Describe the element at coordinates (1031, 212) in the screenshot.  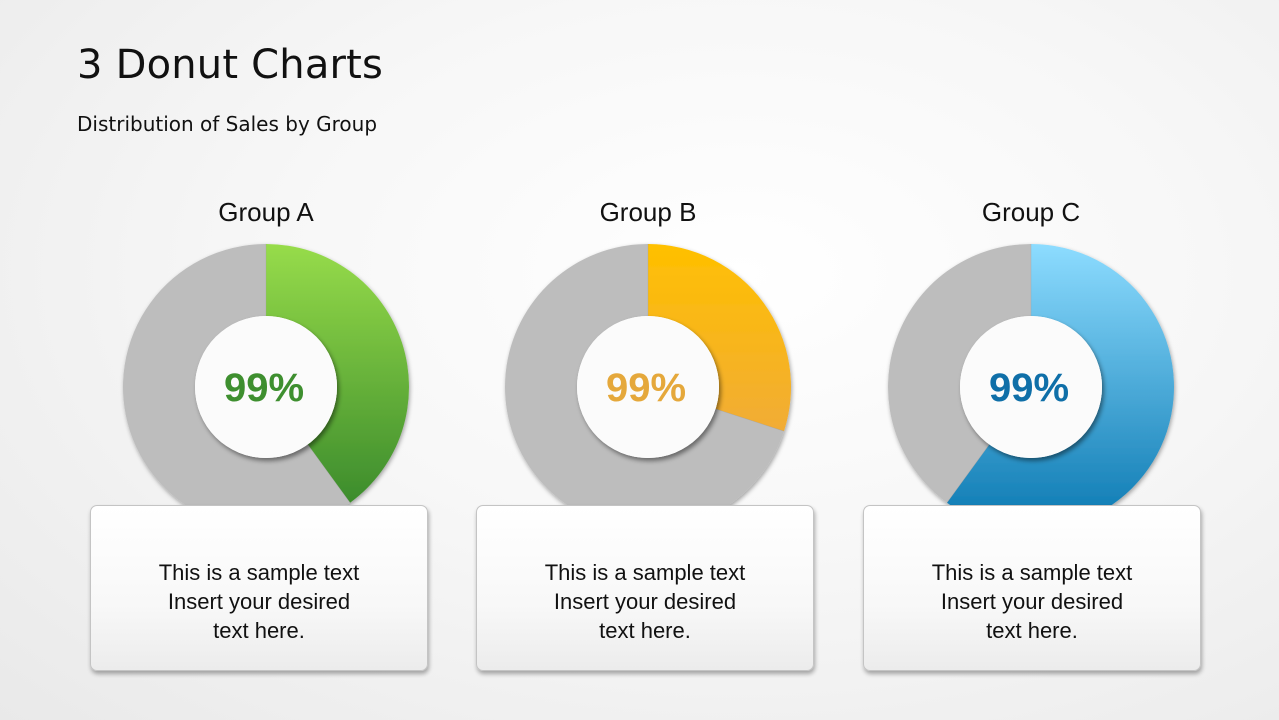
I see `chart-title-group-c: Group C` at that location.